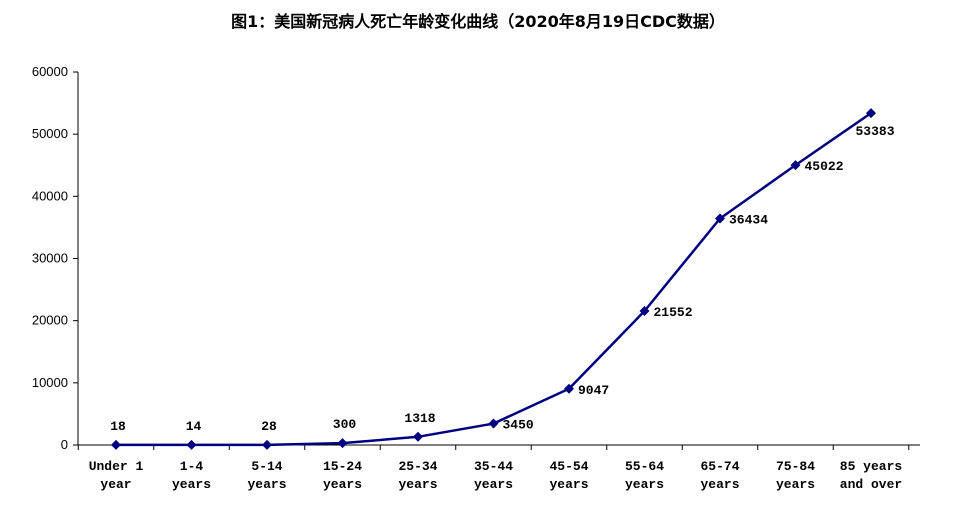  What do you see at coordinates (644, 466) in the screenshot?
I see `x-tick-label: 55-64` at bounding box center [644, 466].